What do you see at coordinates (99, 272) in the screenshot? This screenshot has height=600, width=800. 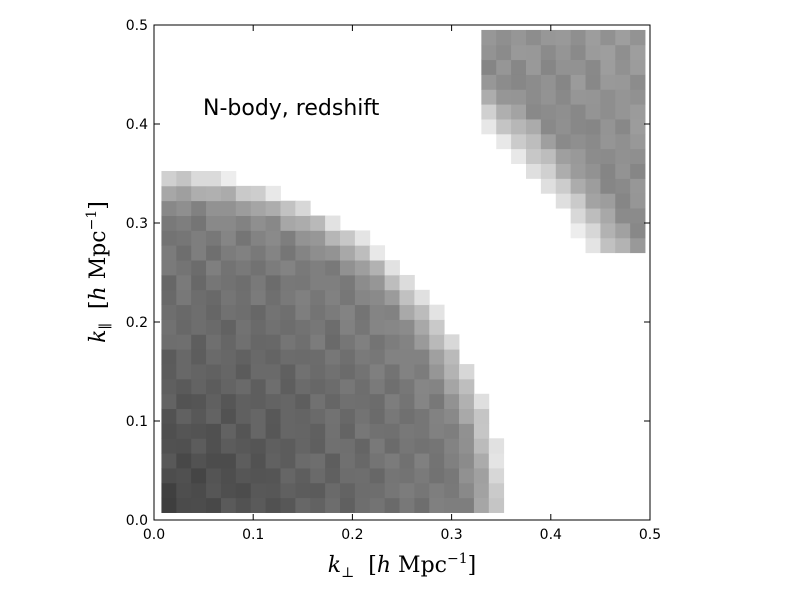 I see `y-axis-label: k∥[h Mpc−1]` at bounding box center [99, 272].